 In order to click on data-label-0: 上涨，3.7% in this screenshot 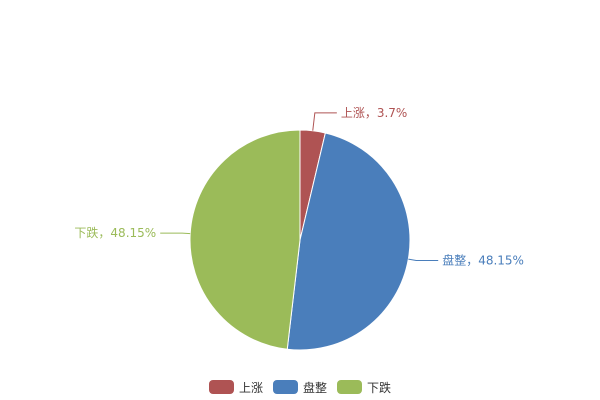, I will do `click(374, 112)`.